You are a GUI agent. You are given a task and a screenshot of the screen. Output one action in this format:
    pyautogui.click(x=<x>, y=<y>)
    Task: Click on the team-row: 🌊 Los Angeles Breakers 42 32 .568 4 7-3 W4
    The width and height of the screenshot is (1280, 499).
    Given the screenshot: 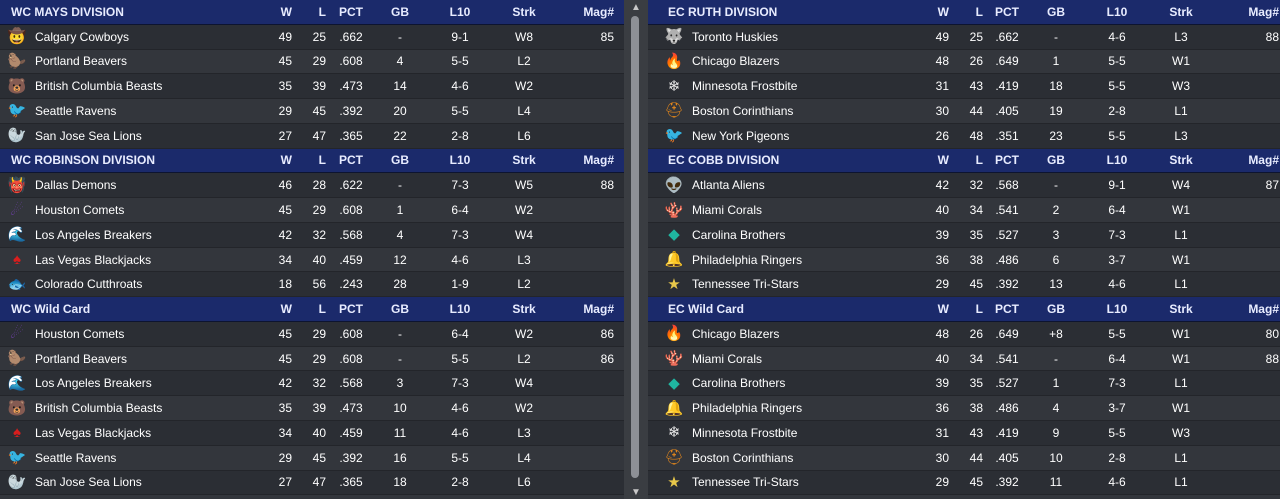 What is the action you would take?
    pyautogui.click(x=312, y=235)
    